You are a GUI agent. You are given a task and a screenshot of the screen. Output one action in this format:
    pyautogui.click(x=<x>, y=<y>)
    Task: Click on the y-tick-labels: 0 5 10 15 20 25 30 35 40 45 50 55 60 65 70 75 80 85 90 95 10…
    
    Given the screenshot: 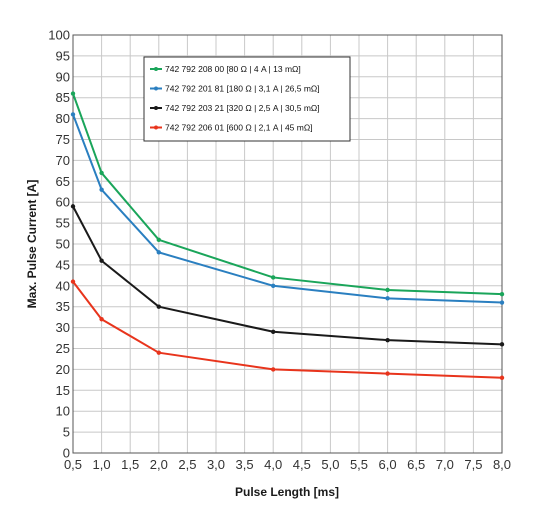 What is the action you would take?
    pyautogui.click(x=59, y=244)
    